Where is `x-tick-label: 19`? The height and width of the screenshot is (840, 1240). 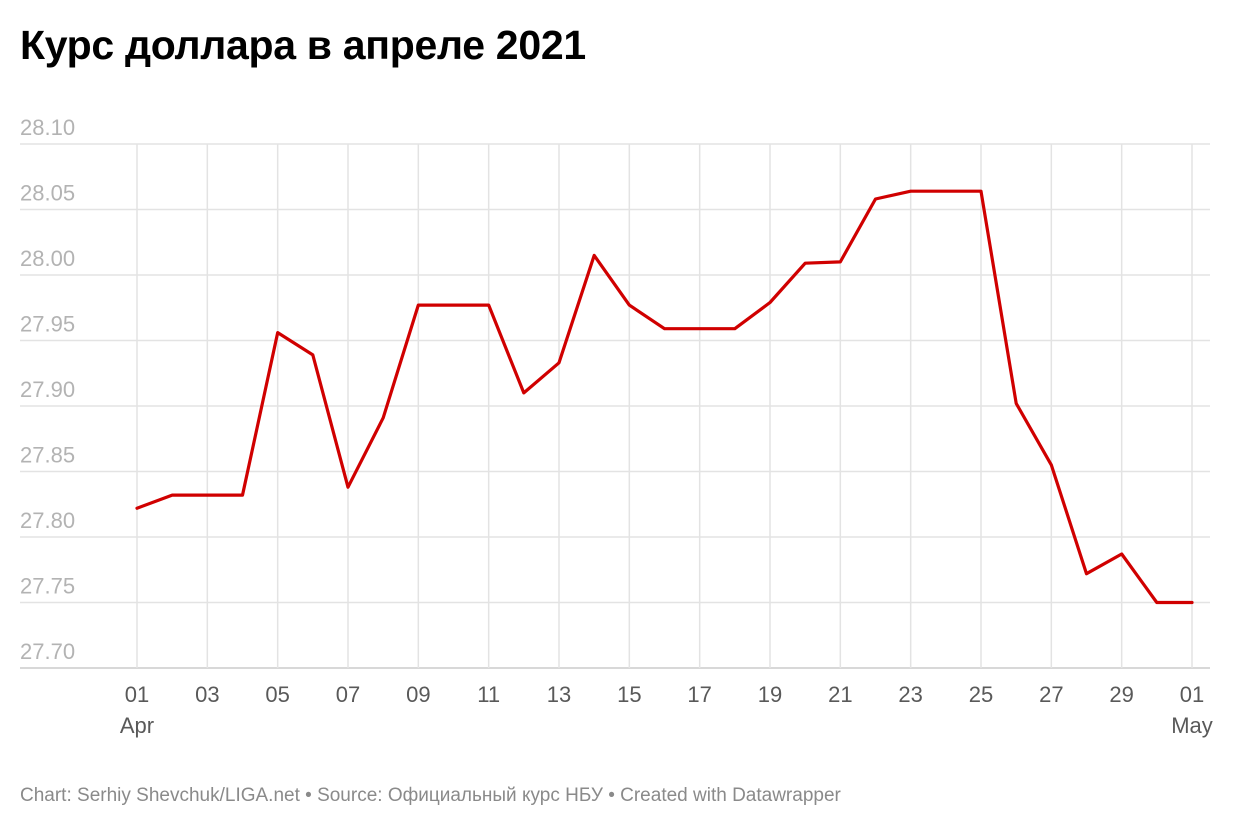
x-tick-label: 19 is located at coordinates (770, 694).